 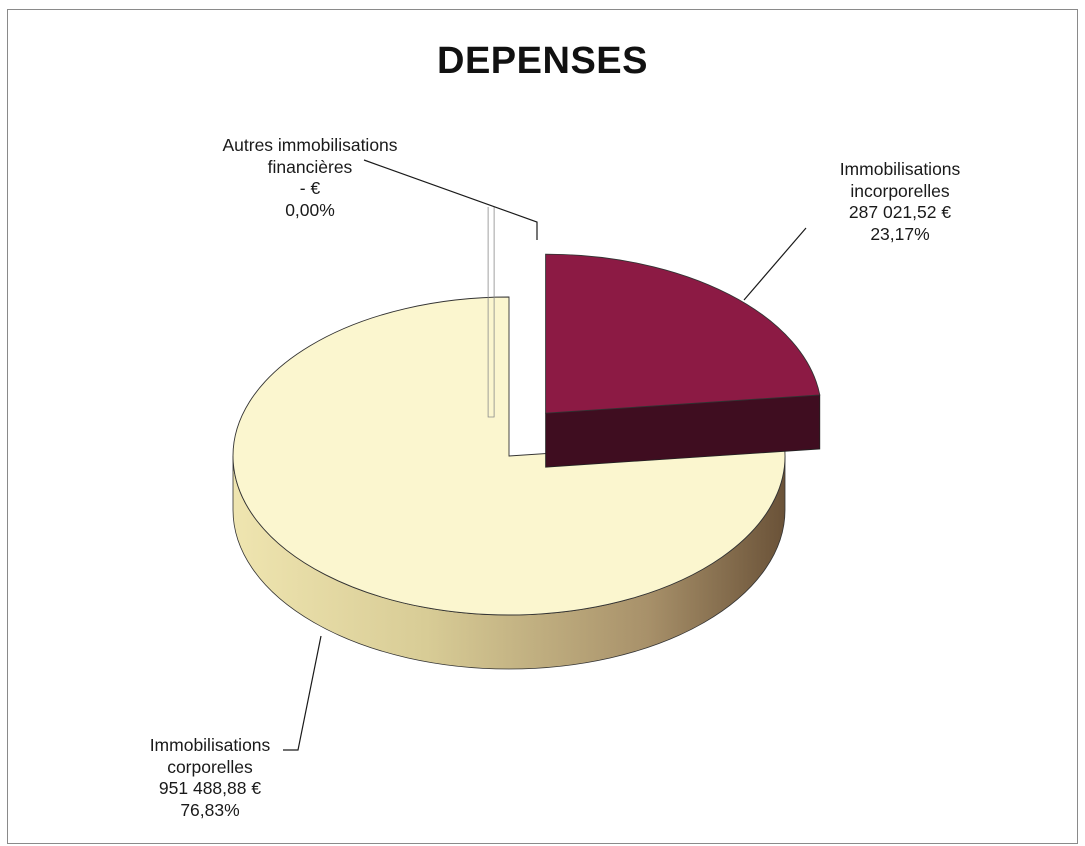 What do you see at coordinates (900, 212) in the screenshot?
I see `slice-amount: 287 021,52 €` at bounding box center [900, 212].